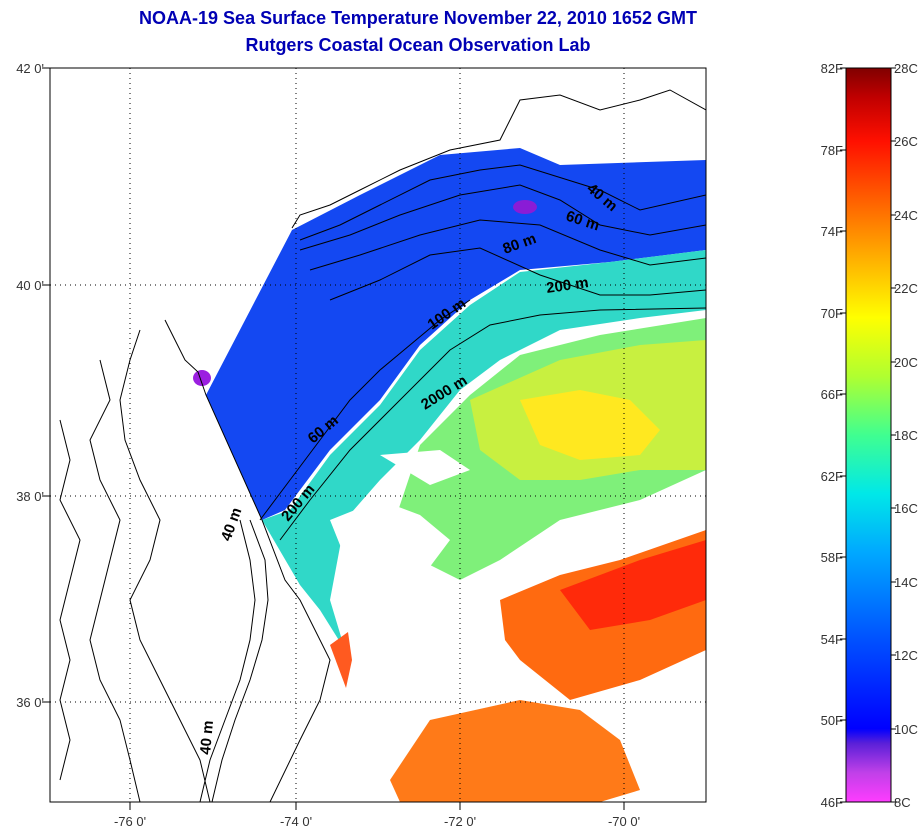 This screenshot has height=832, width=920. I want to click on colorbar-f-label: 78F, so click(832, 150).